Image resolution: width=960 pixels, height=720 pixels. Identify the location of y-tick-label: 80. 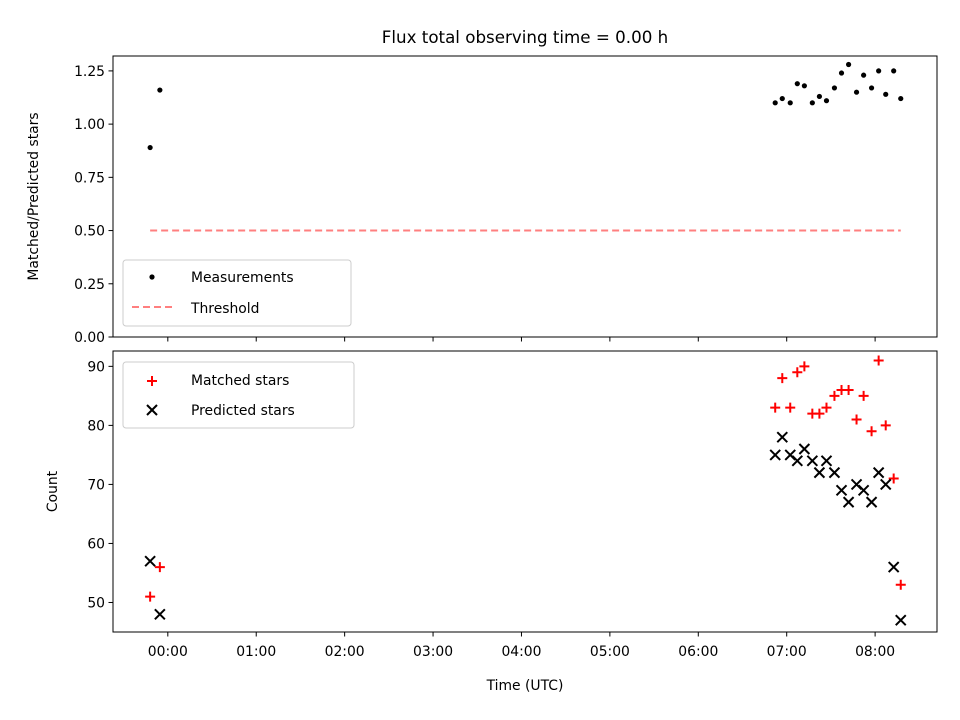
(96, 426).